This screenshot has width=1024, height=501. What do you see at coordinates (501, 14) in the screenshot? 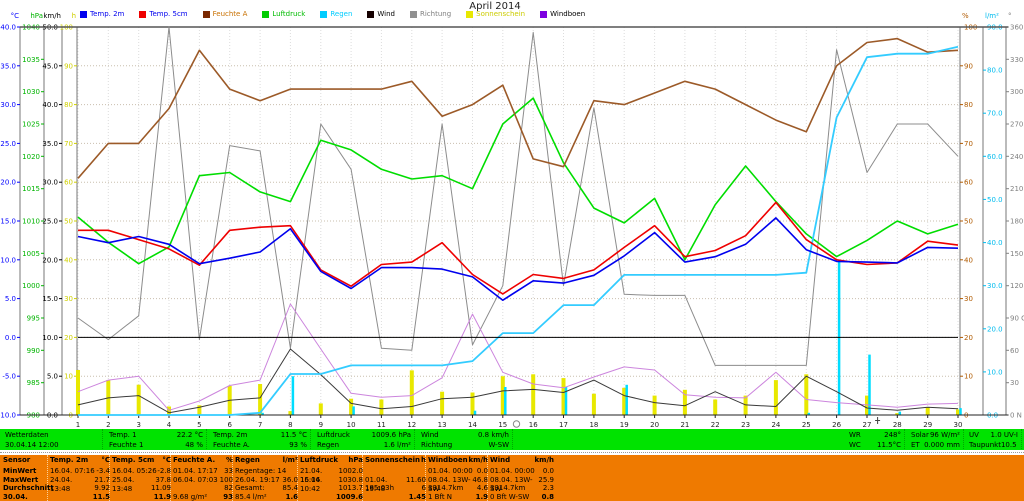
I see `legend-label: Sonnenschein` at bounding box center [501, 14].